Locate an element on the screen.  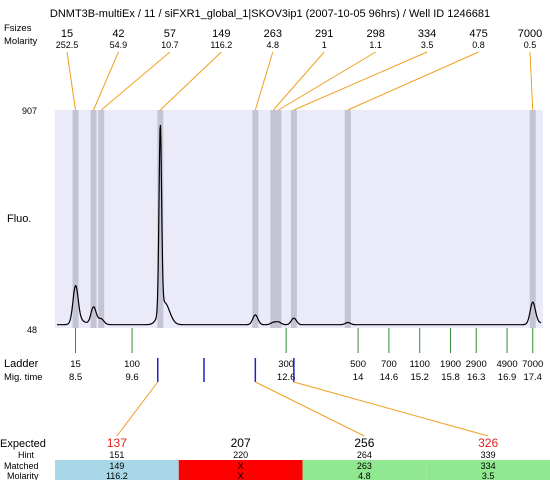
peak-size-label: 298 is located at coordinates (375, 34).